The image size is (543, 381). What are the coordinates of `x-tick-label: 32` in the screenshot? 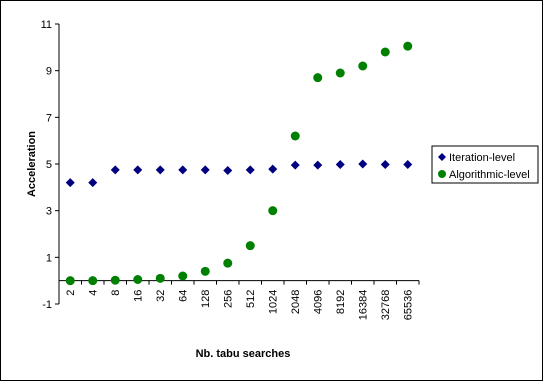 It's located at (161, 296).